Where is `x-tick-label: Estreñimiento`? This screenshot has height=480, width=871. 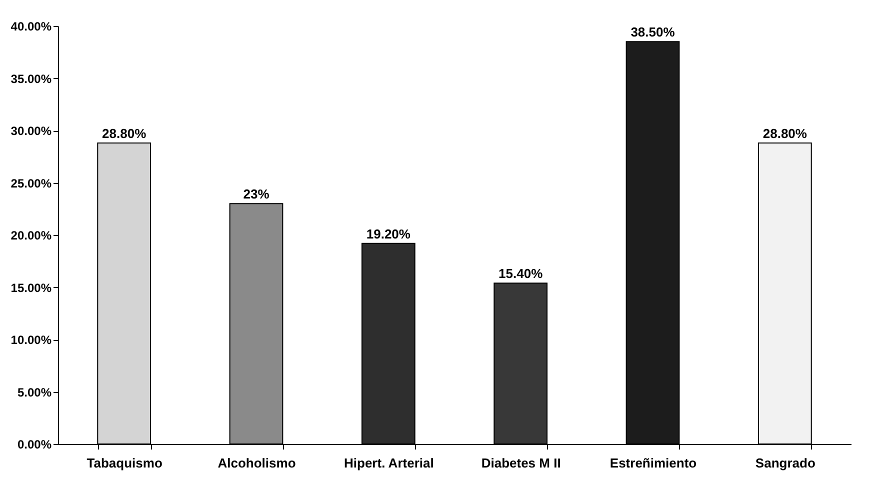
x-tick-label: Estreñimiento is located at coordinates (653, 463).